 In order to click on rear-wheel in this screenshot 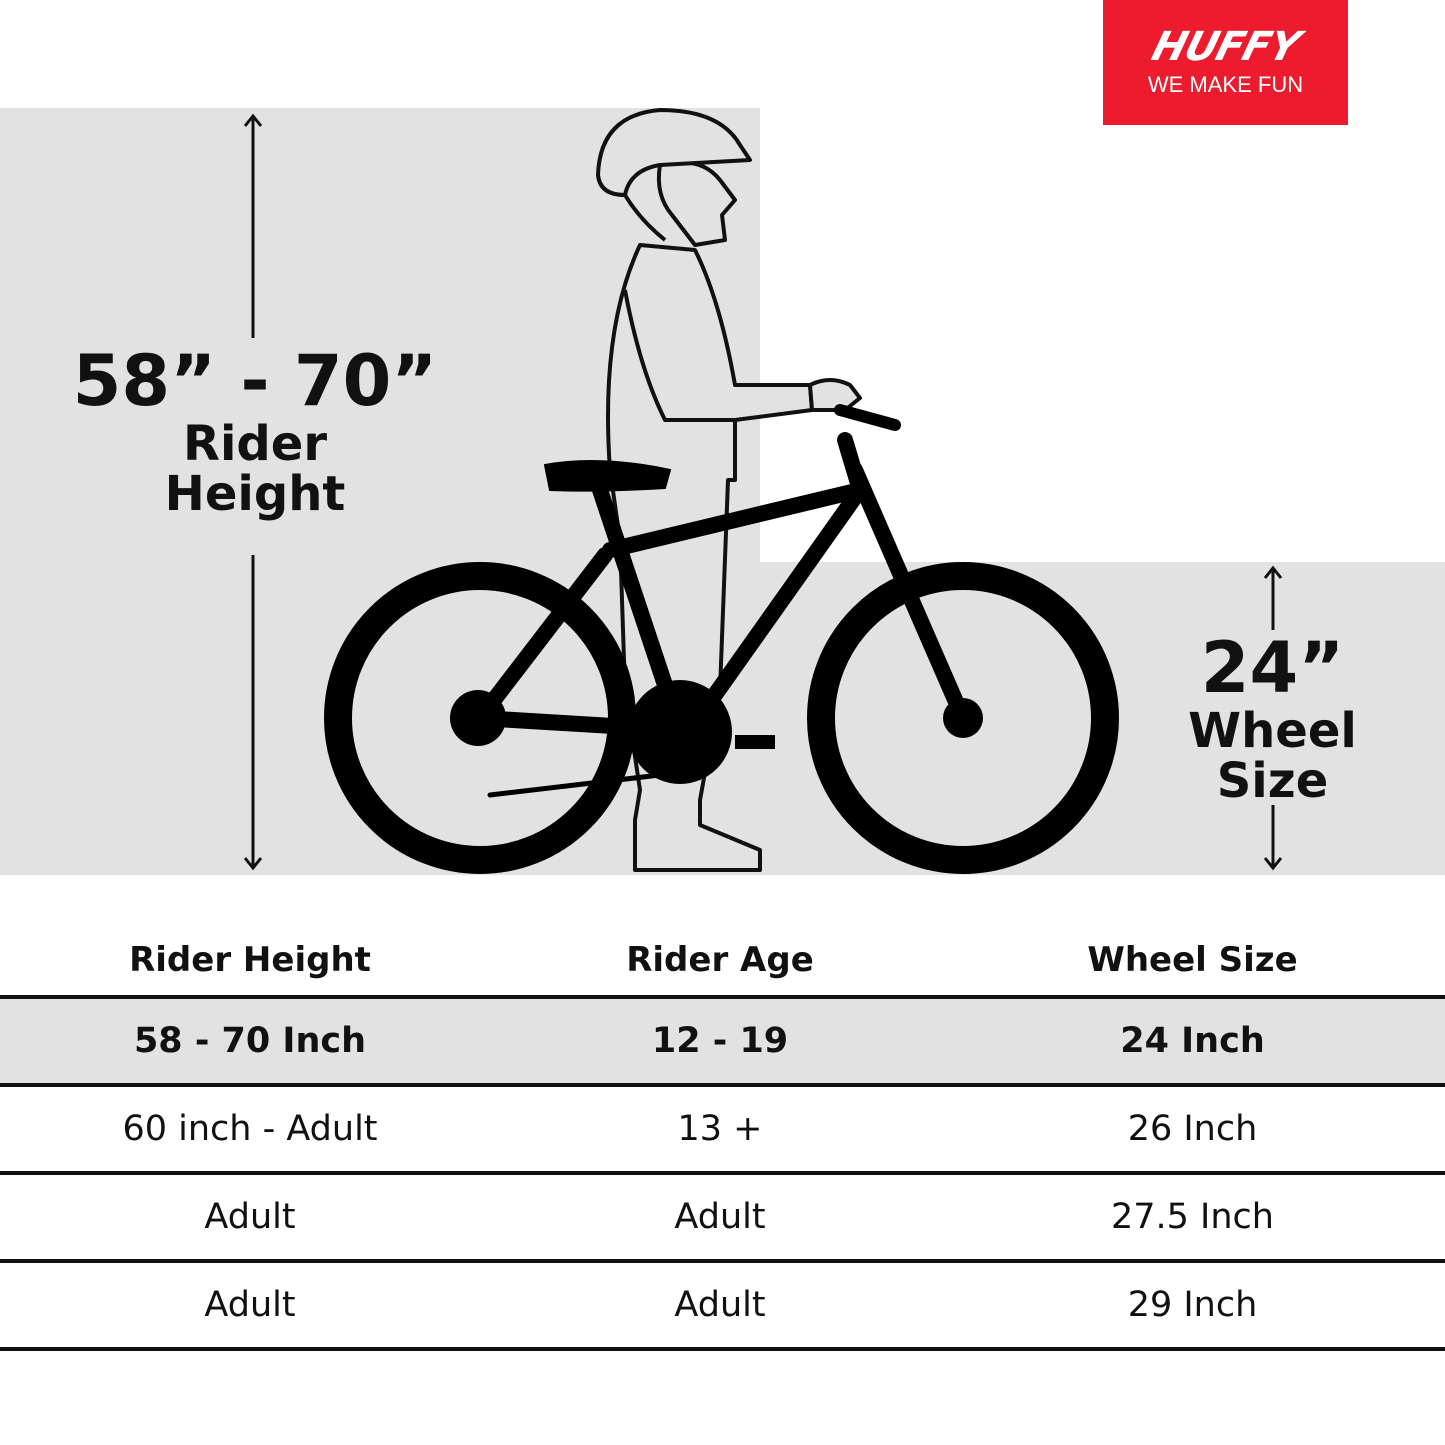, I will do `click(480, 718)`.